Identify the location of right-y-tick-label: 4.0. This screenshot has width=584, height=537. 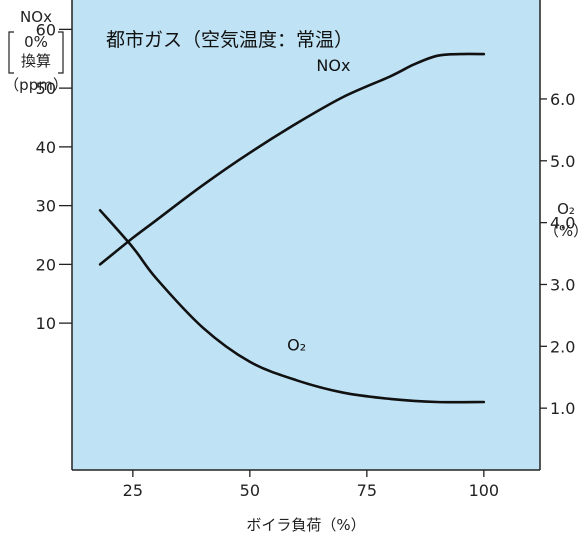
(562, 223).